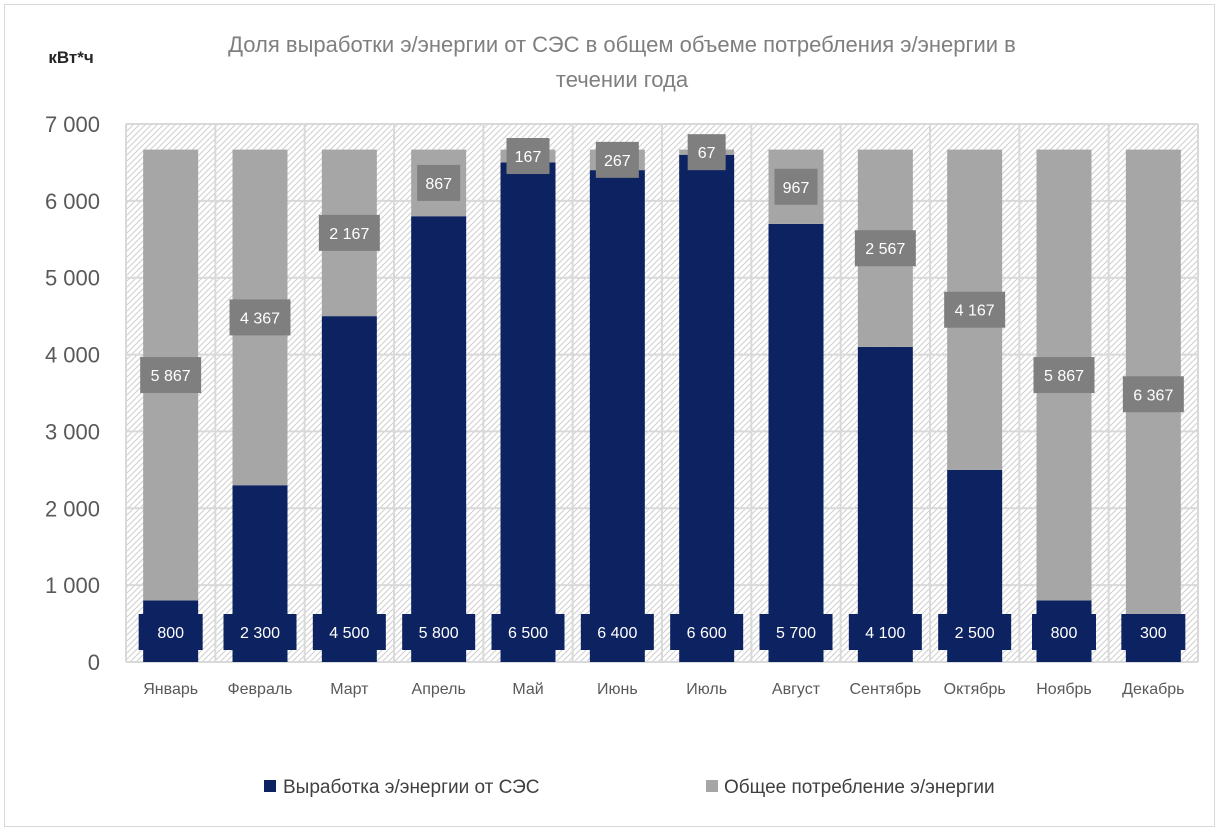 Image resolution: width=1221 pixels, height=833 pixels. I want to click on data-label-consumption: 167, so click(528, 157).